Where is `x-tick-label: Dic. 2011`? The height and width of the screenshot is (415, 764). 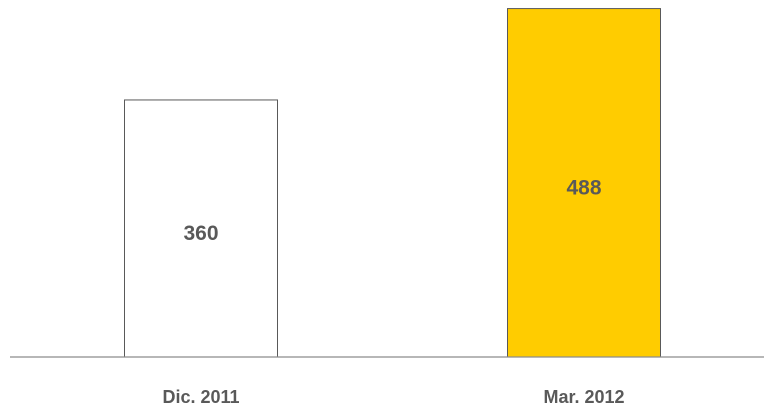
x-tick-label: Dic. 2011 is located at coordinates (200, 397).